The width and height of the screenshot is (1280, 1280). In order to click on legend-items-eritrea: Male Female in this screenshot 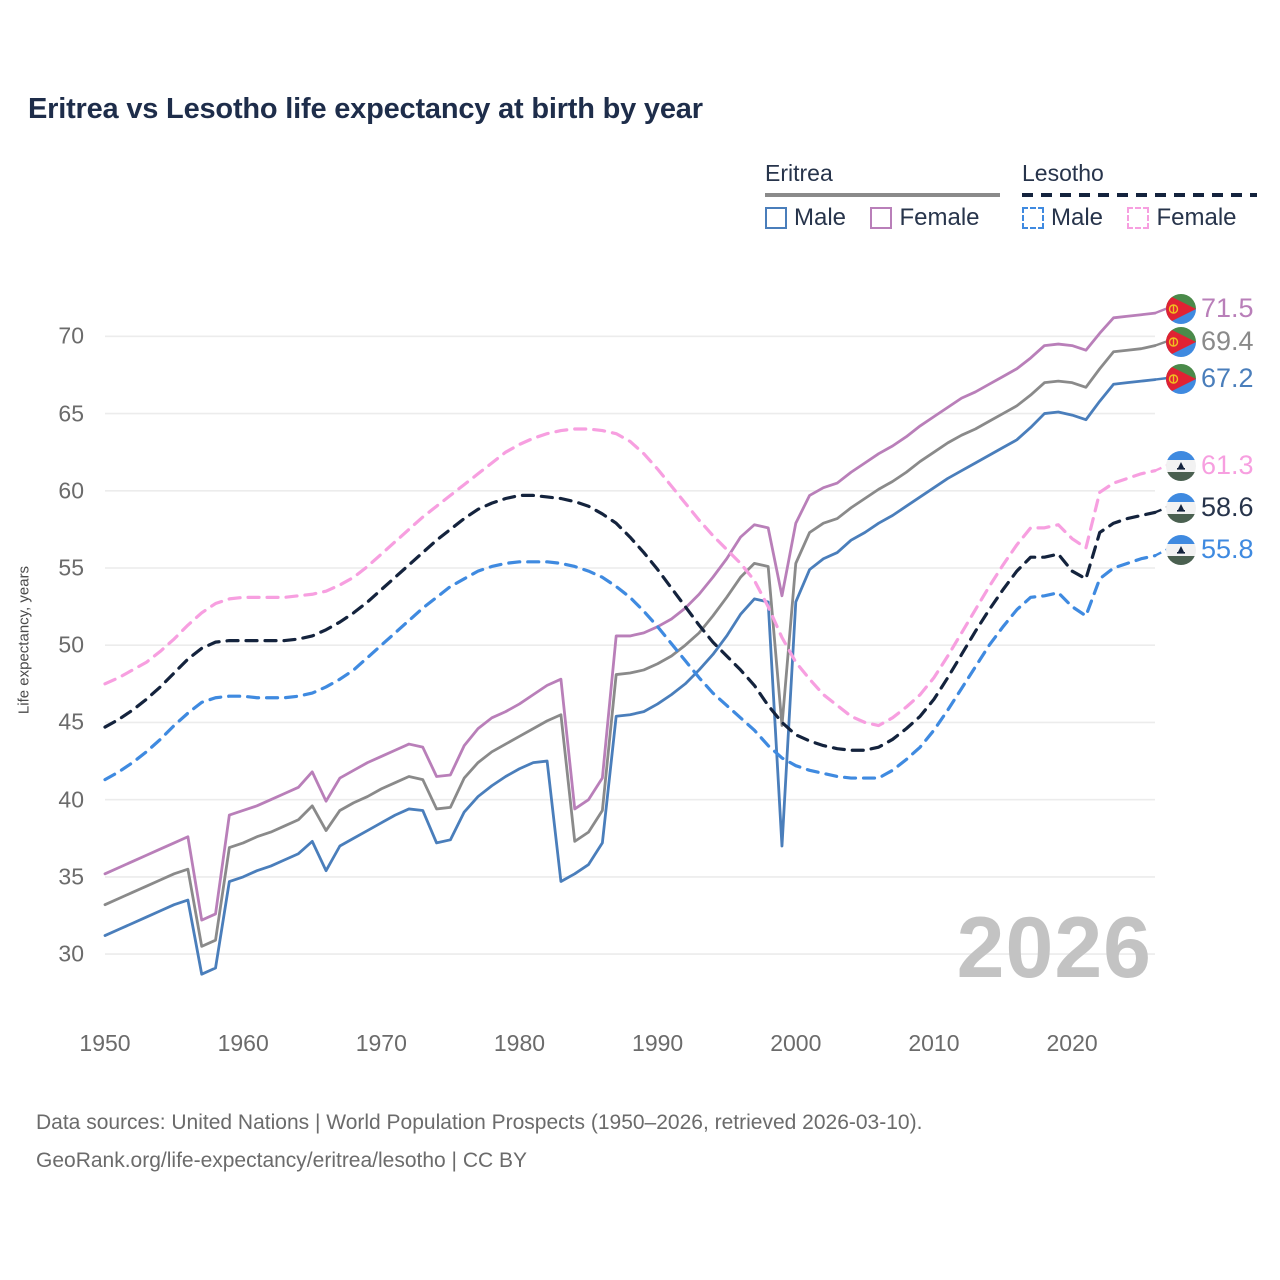, I will do `click(882, 219)`.